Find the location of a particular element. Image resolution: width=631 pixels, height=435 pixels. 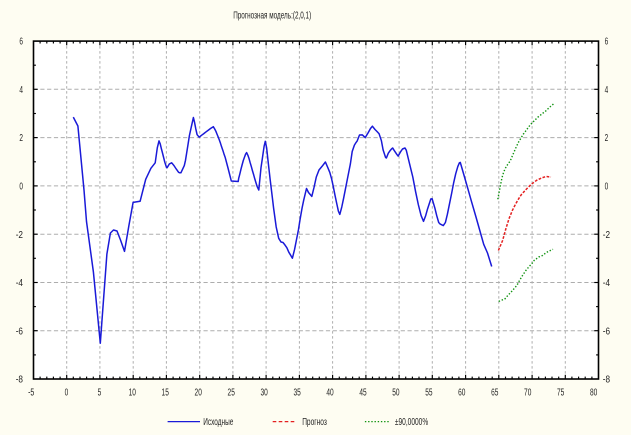

svg-text: 30 is located at coordinates (264, 393).